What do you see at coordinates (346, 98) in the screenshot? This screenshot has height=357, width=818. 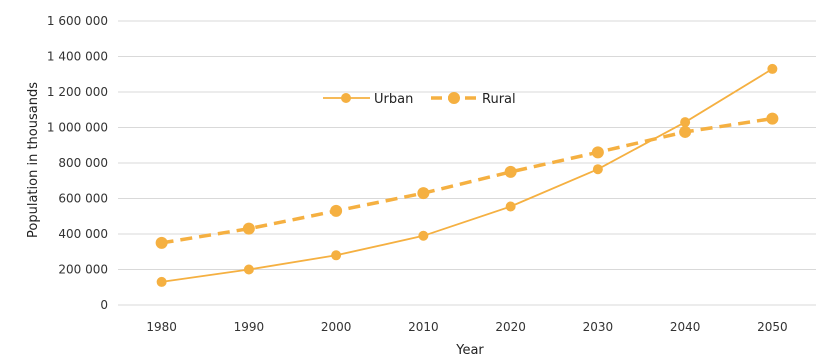 I see `legend-urban-marker` at bounding box center [346, 98].